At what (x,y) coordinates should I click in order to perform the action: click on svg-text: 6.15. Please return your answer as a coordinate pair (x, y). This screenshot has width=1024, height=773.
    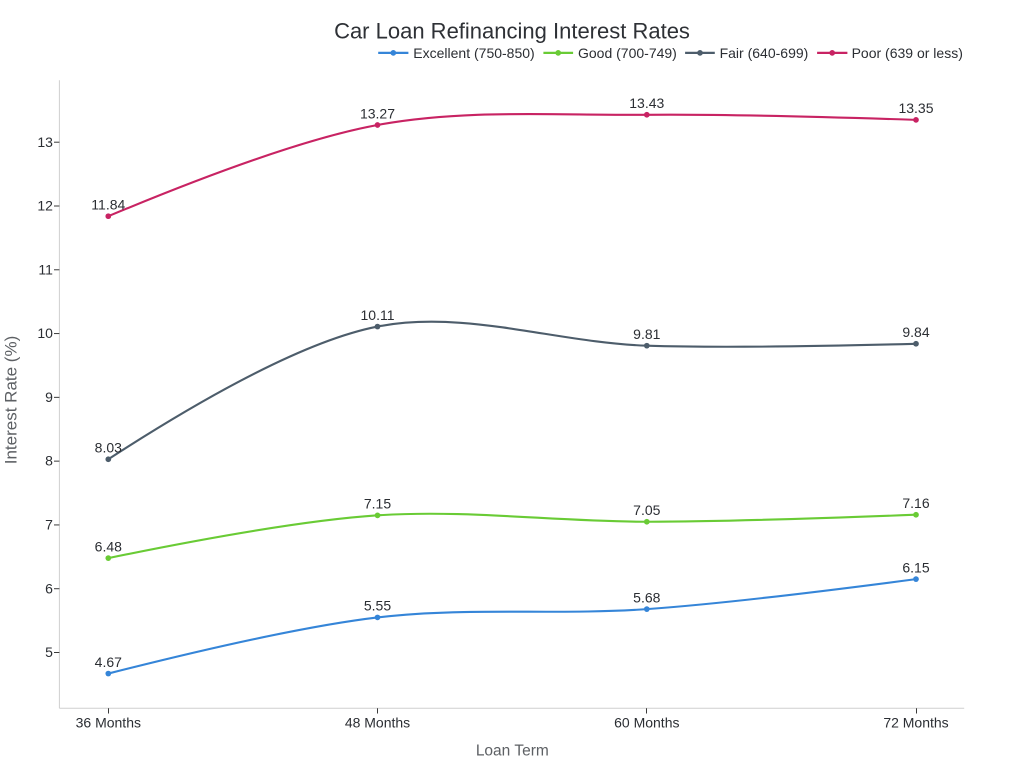
    Looking at the image, I should click on (915, 567).